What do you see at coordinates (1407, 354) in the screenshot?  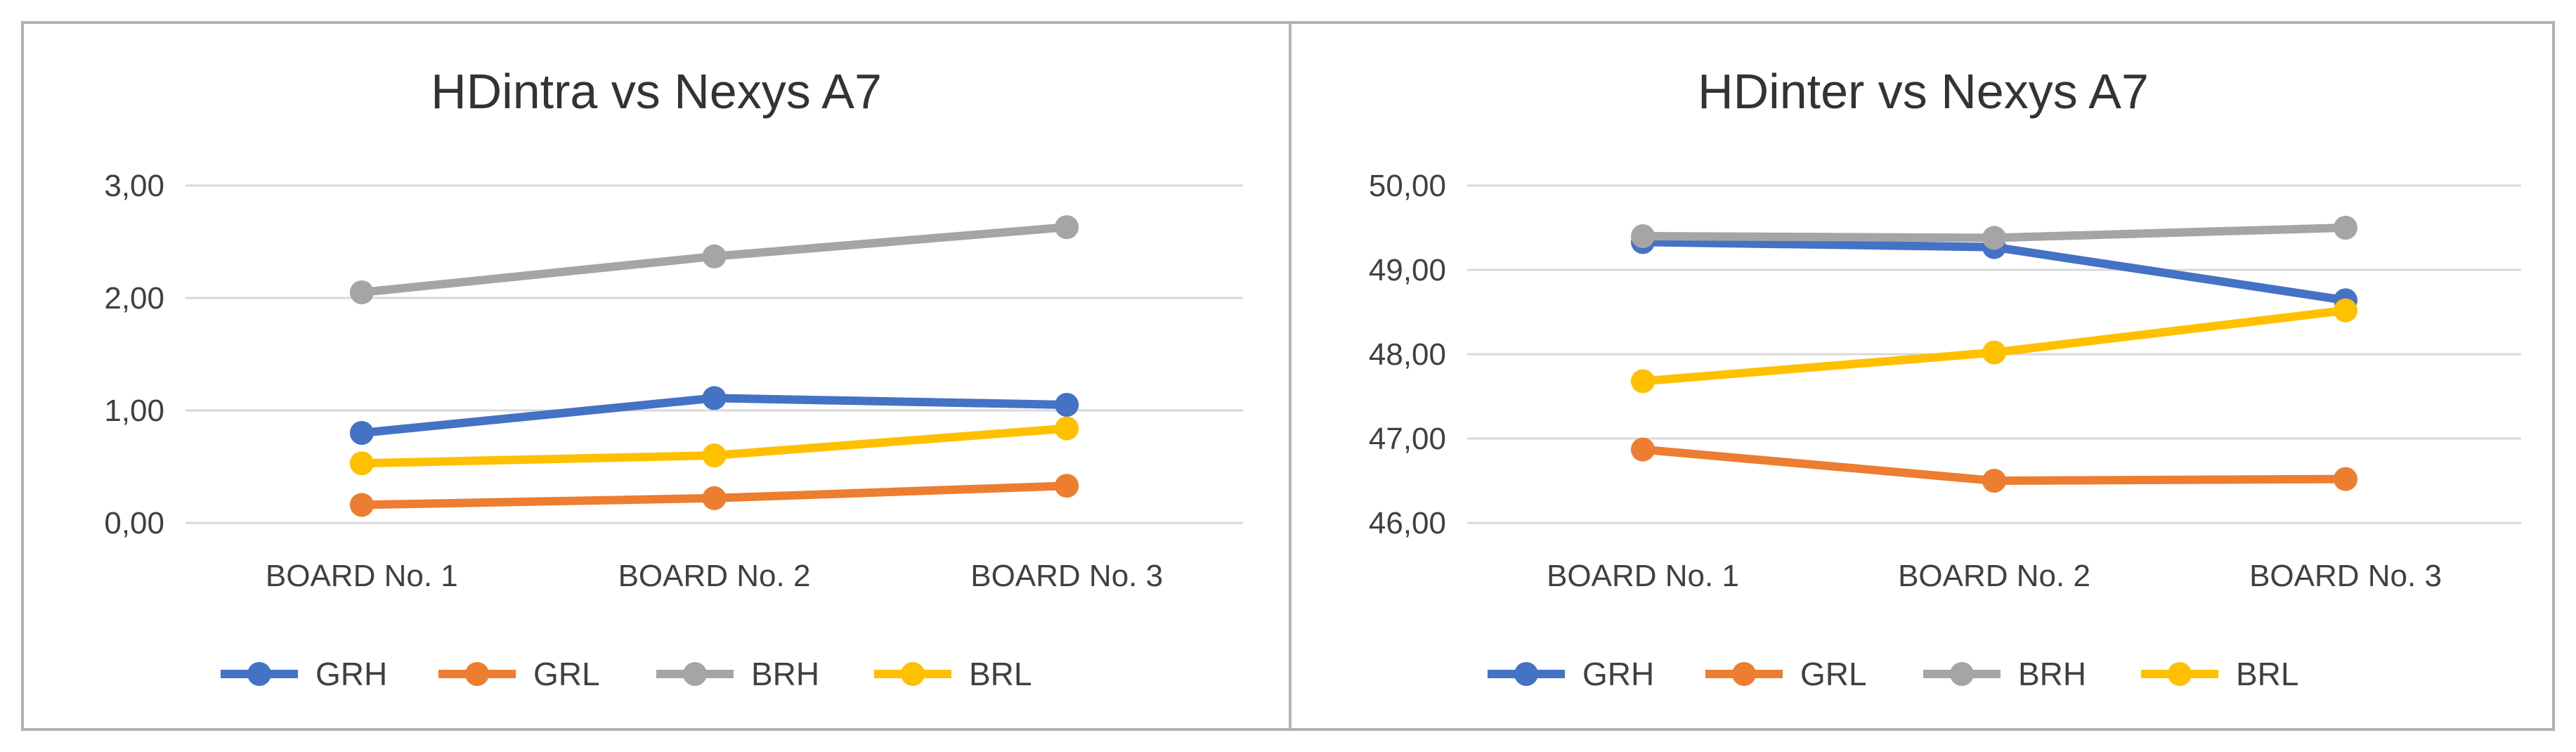 I see `y-tick-label: 48,00` at bounding box center [1407, 354].